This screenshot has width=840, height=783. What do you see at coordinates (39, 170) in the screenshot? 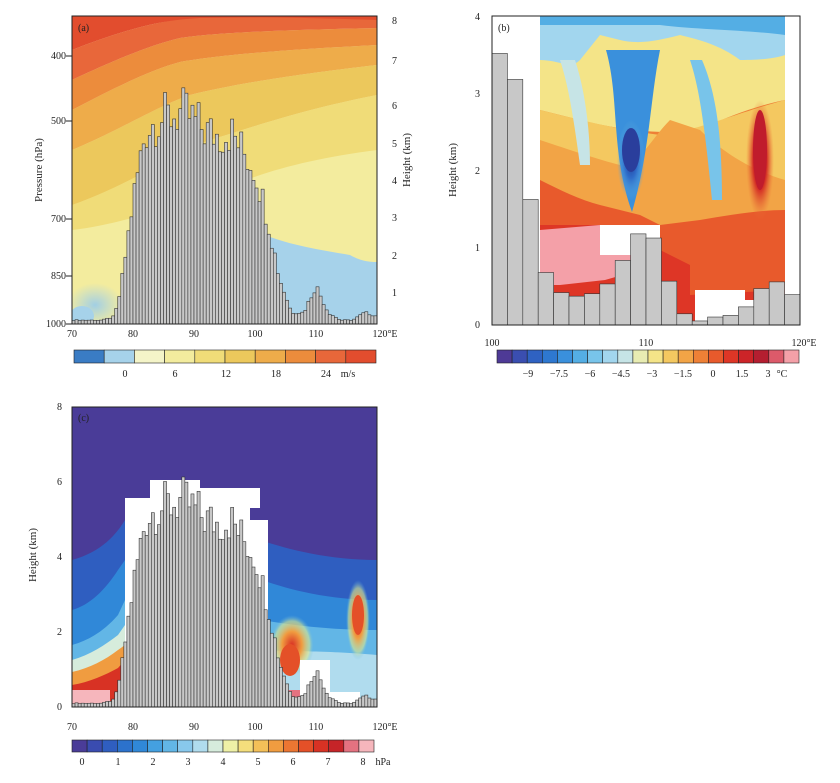
I see `panel-a-y-left-title: Pressure (hPa)` at bounding box center [39, 170].